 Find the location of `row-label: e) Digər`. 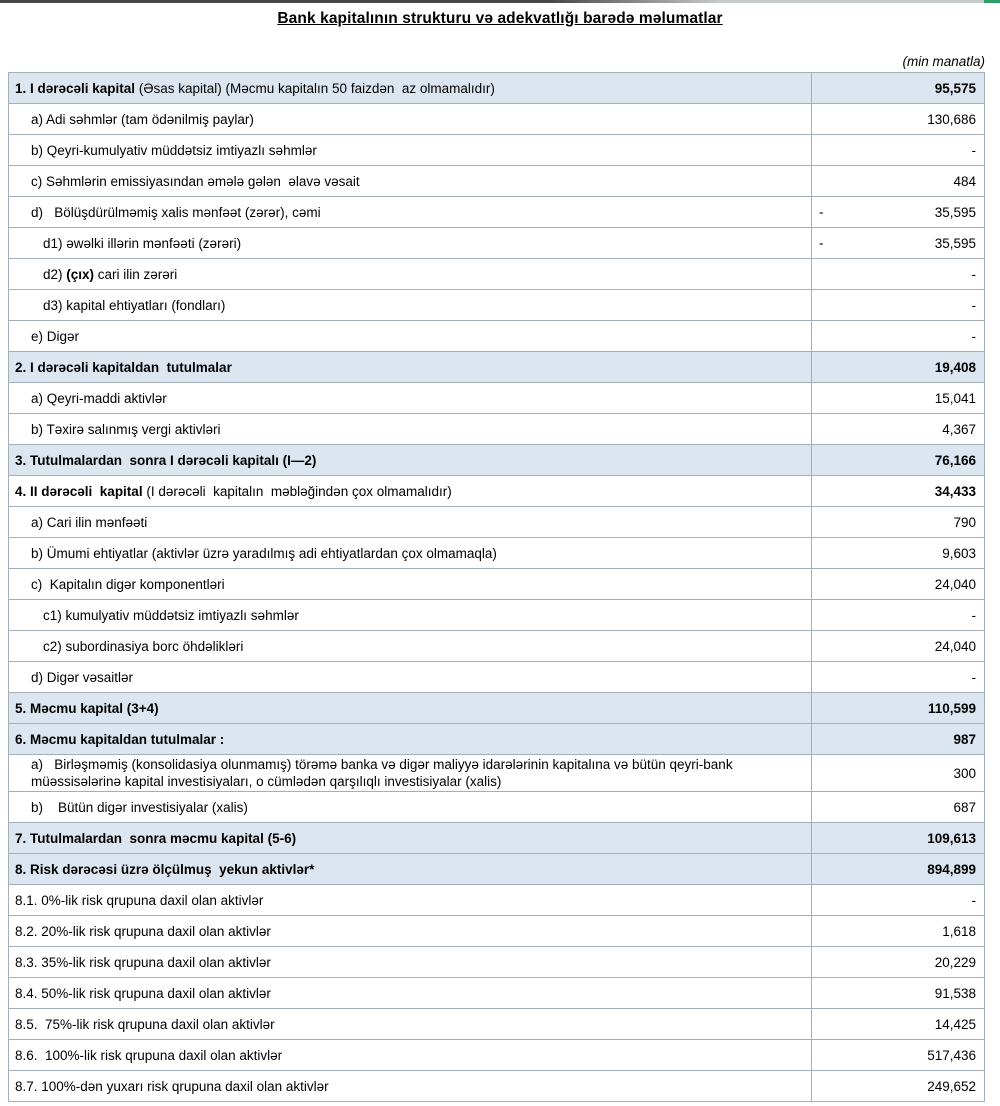

row-label: e) Digər is located at coordinates (410, 336).